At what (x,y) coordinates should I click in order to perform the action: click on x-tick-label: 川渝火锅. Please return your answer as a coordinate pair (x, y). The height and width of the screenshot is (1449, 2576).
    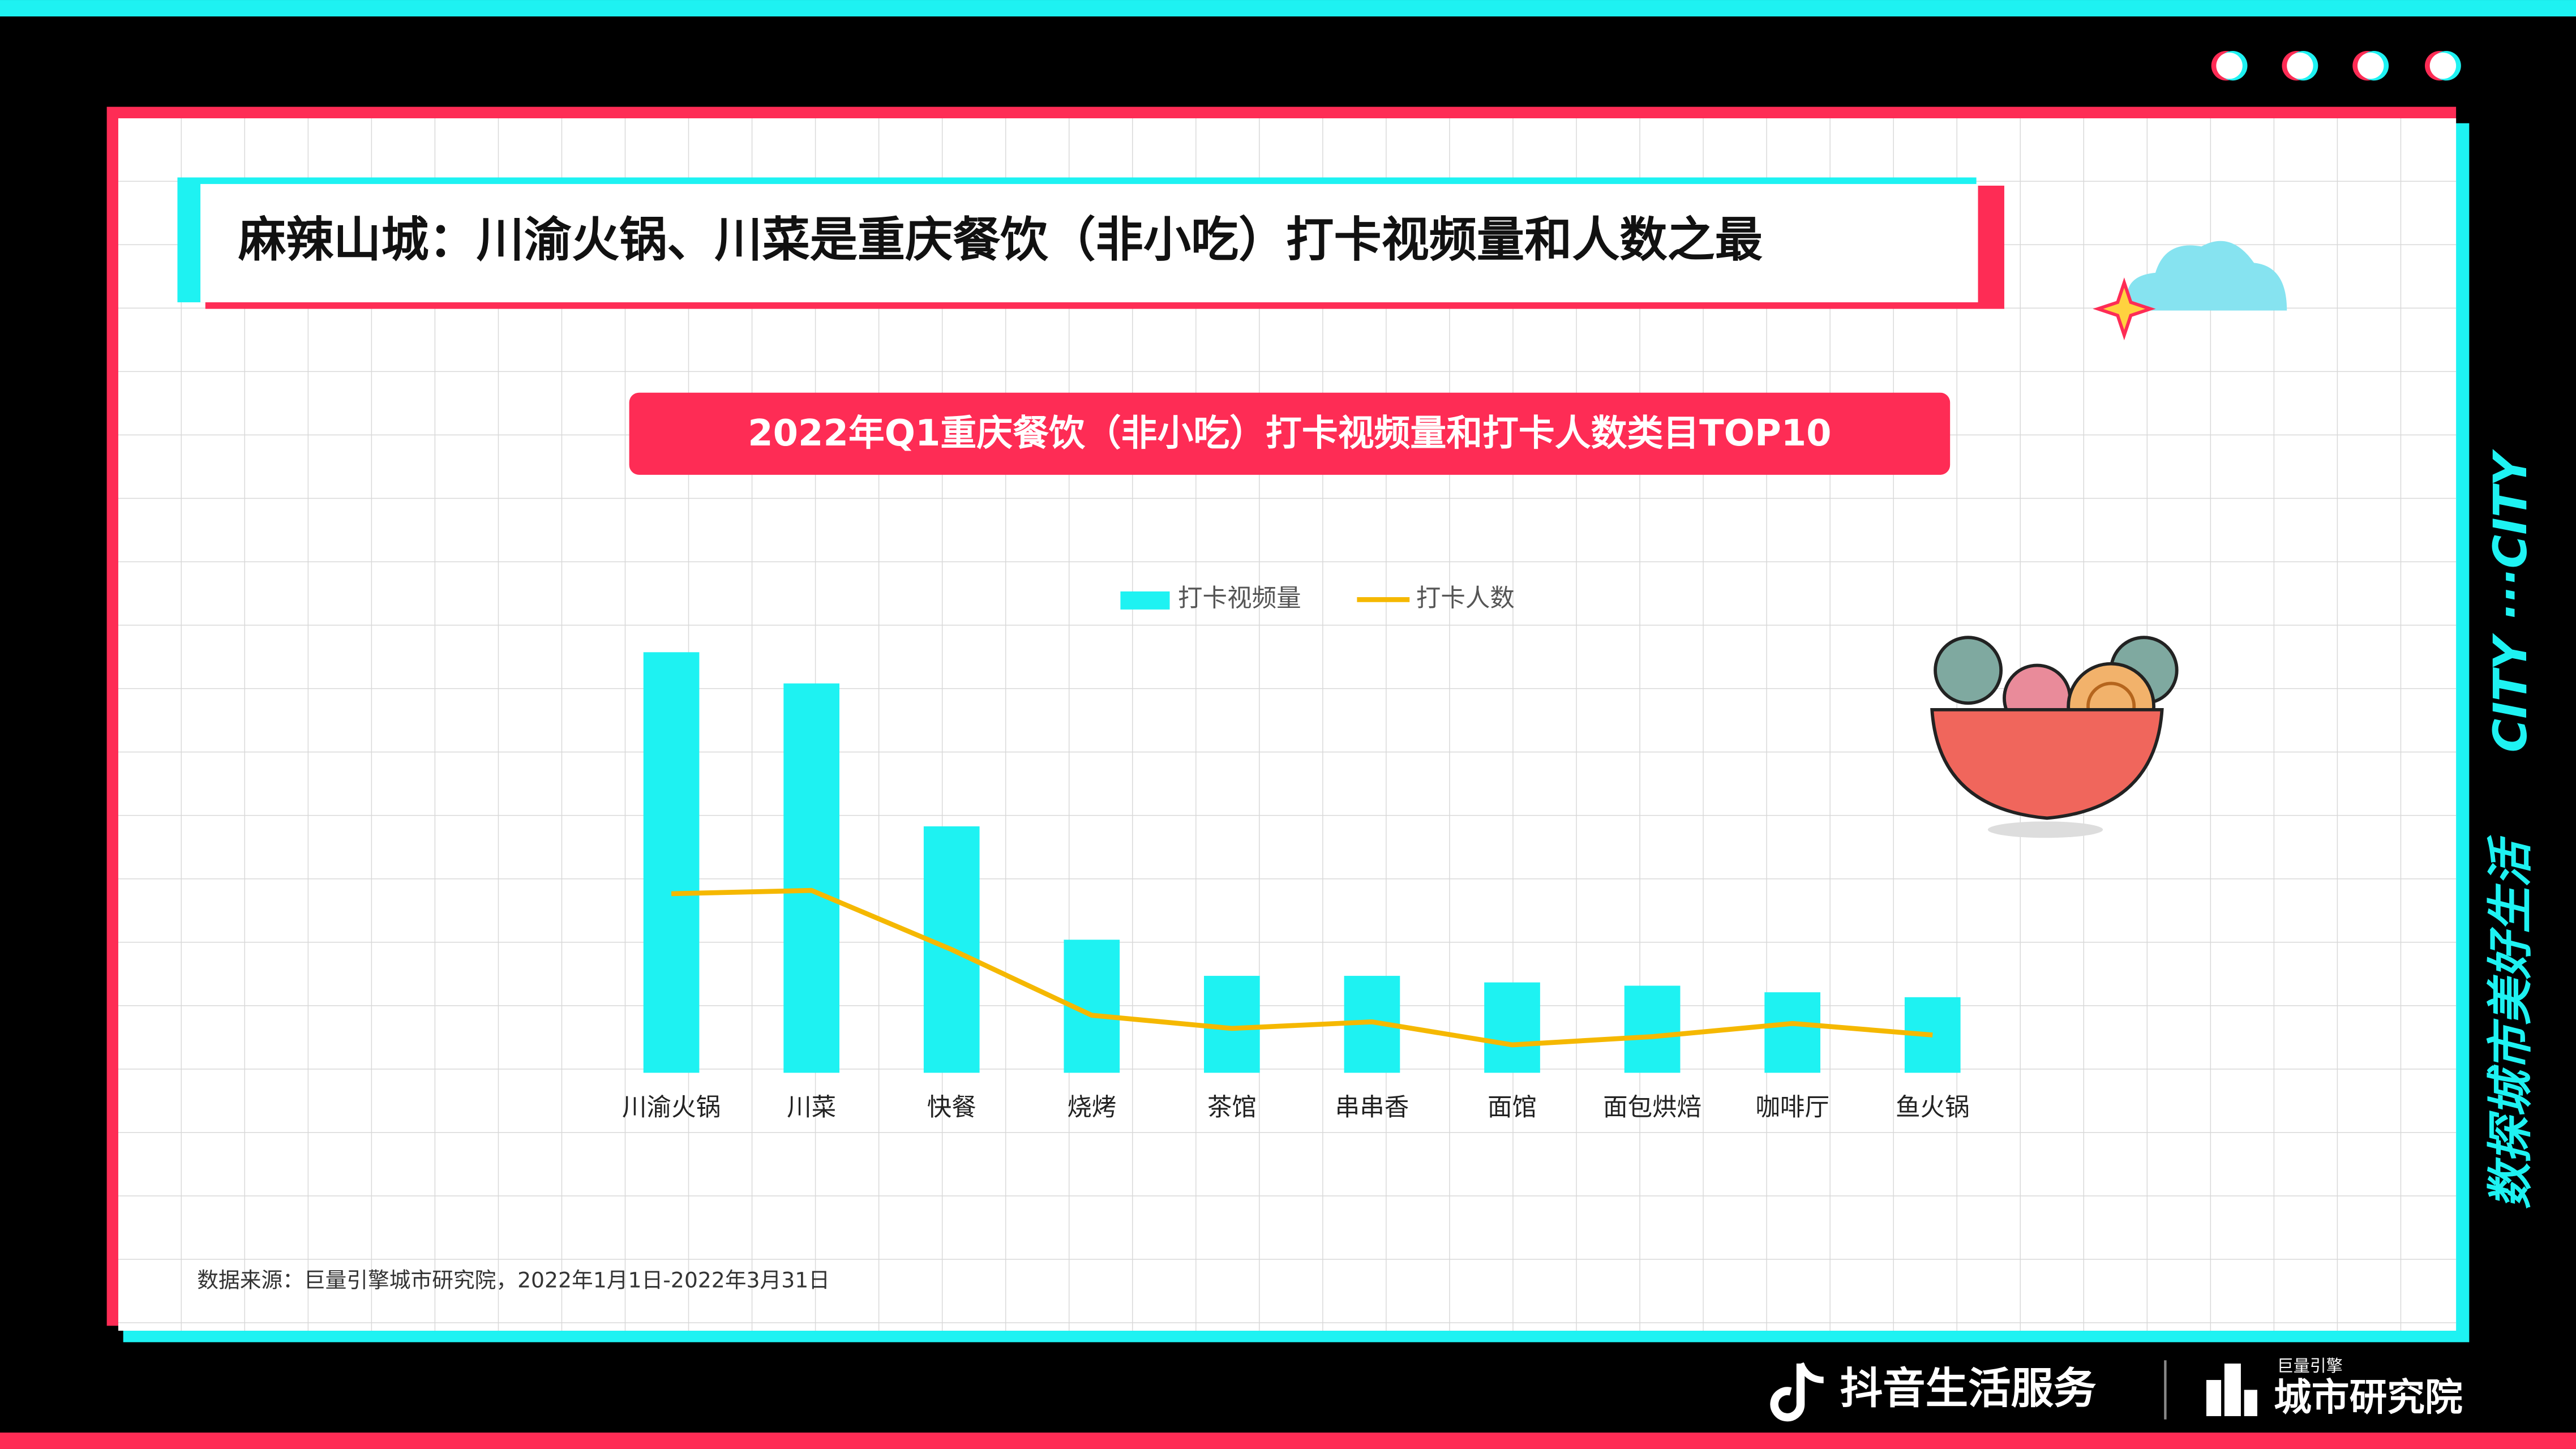
    Looking at the image, I should click on (671, 1108).